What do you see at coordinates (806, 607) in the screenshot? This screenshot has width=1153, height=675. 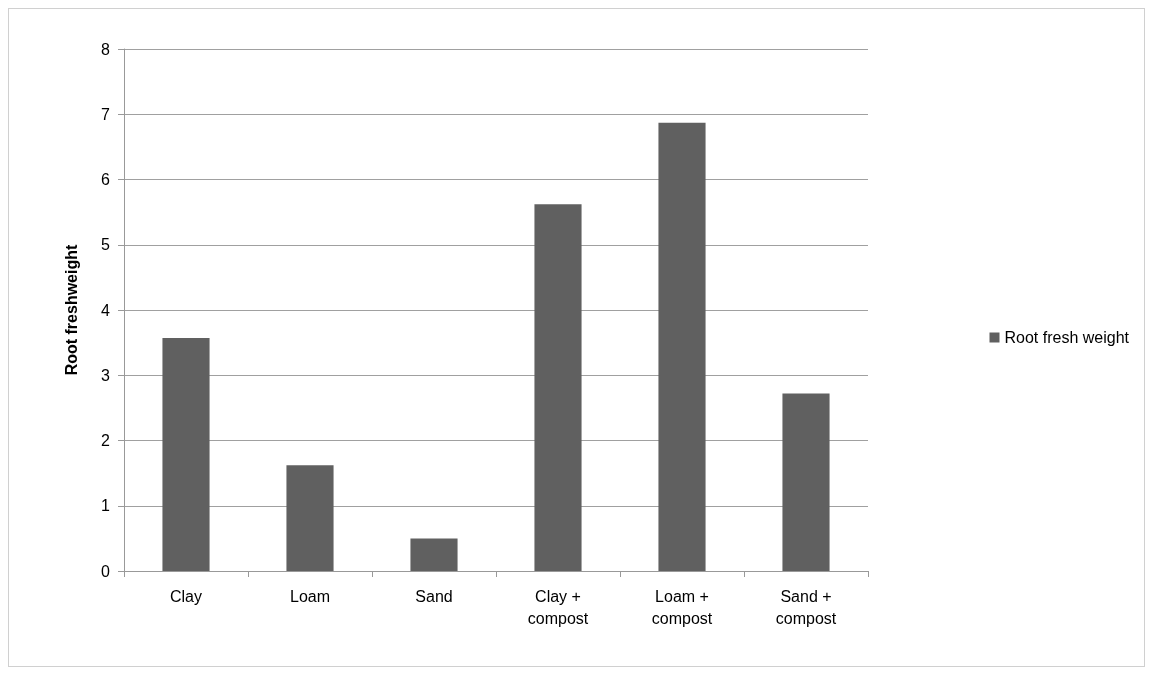 I see `x-tick-label: Sand + compost` at bounding box center [806, 607].